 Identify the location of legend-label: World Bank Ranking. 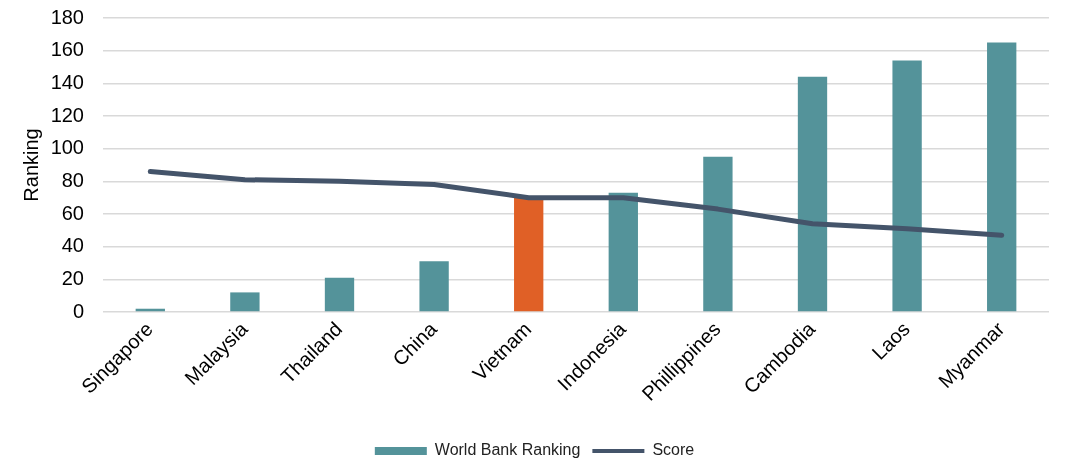
(507, 450).